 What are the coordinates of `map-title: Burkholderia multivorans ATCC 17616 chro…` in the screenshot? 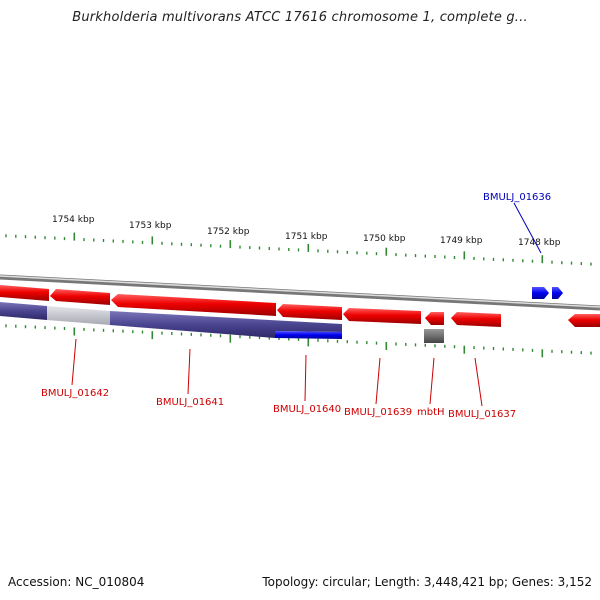 It's located at (300, 17).